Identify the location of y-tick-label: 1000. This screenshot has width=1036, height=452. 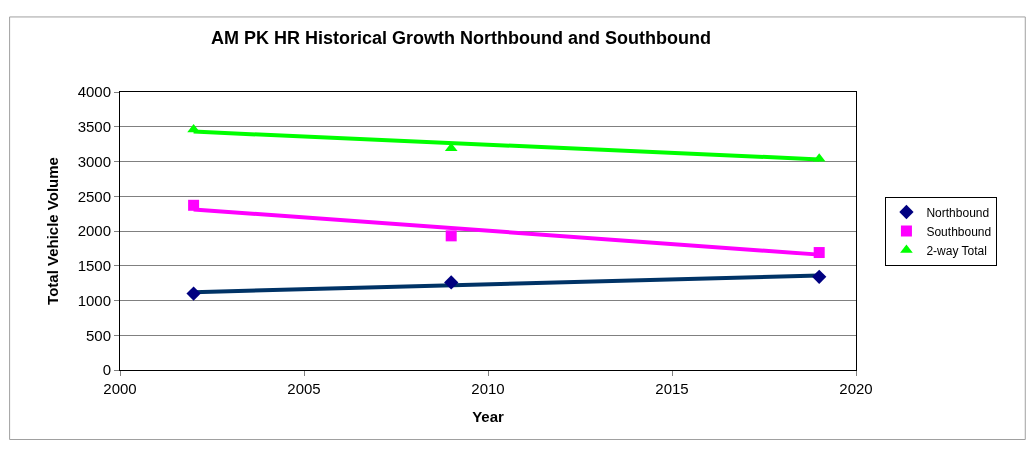
(94, 300).